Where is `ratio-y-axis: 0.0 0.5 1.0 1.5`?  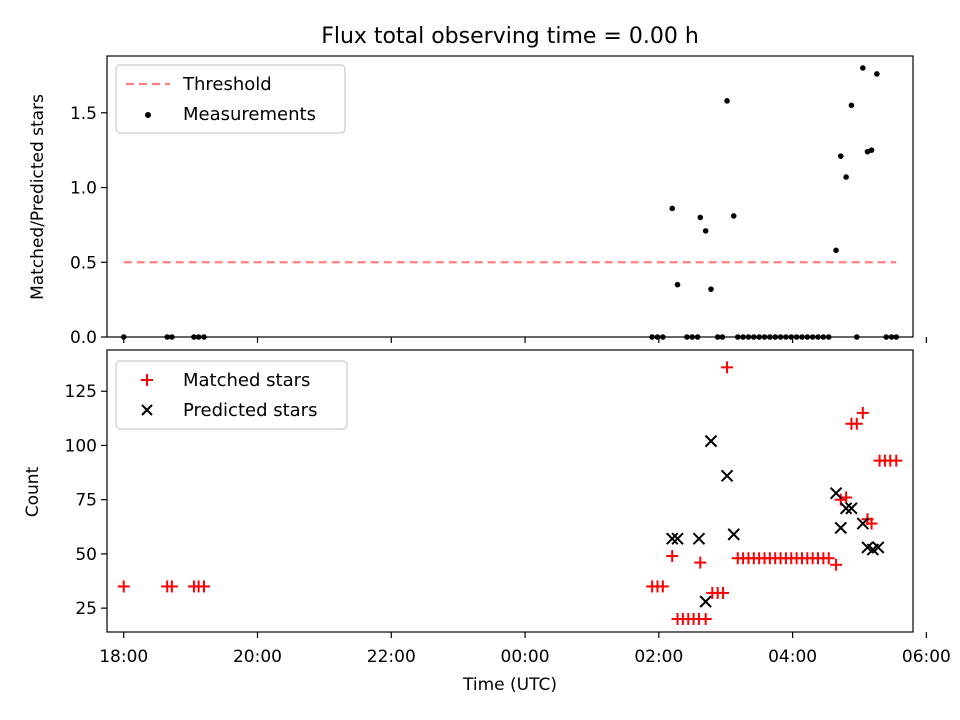 ratio-y-axis: 0.0 0.5 1.0 1.5 is located at coordinates (88, 226).